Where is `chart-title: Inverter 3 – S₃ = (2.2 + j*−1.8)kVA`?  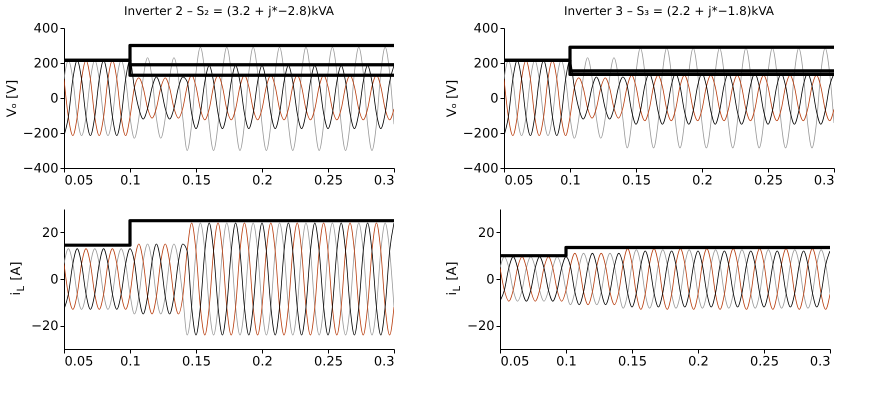 chart-title: Inverter 3 – S₃ = (2.2 + j*−1.8)kVA is located at coordinates (669, 11).